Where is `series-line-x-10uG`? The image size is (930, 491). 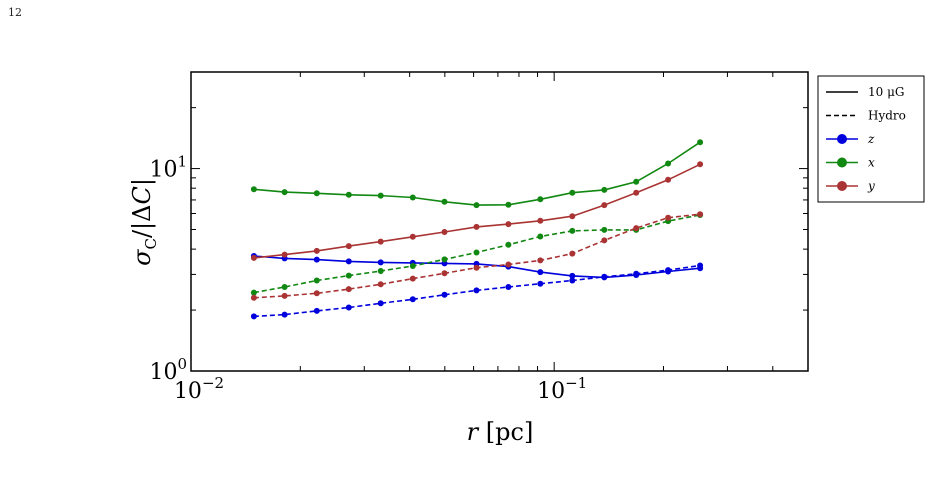 series-line-x-10uG is located at coordinates (477, 173).